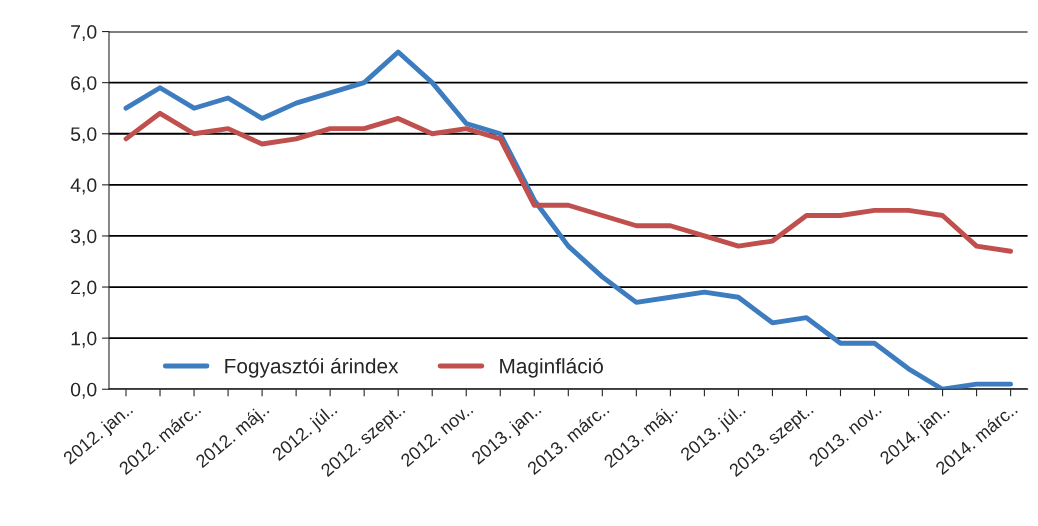 The height and width of the screenshot is (526, 1038). What do you see at coordinates (83, 390) in the screenshot?
I see `y-tick-label: 0,0` at bounding box center [83, 390].